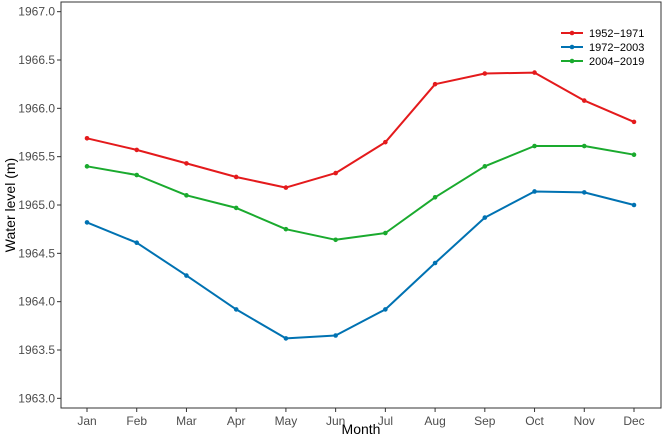  Describe the element at coordinates (36, 12) in the screenshot. I see `y-tick-label: 1967.0` at that location.